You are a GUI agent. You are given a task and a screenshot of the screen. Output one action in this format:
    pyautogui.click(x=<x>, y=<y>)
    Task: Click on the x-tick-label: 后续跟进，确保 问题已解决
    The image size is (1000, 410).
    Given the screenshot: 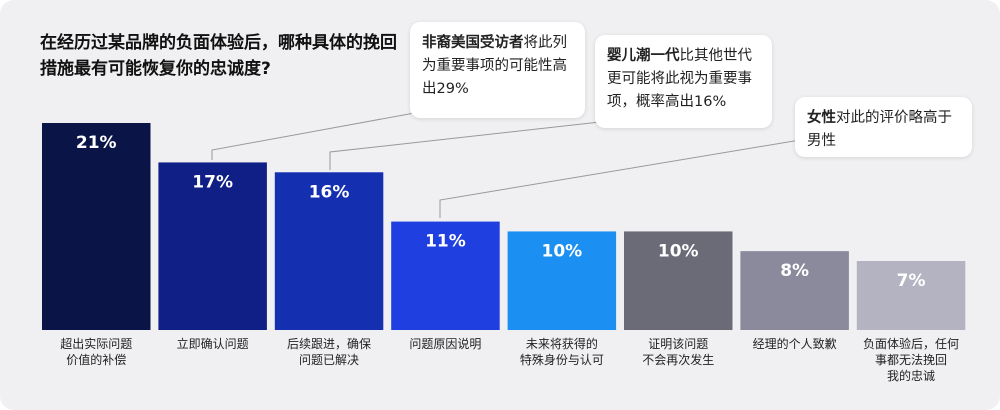 What is the action you would take?
    pyautogui.click(x=329, y=352)
    